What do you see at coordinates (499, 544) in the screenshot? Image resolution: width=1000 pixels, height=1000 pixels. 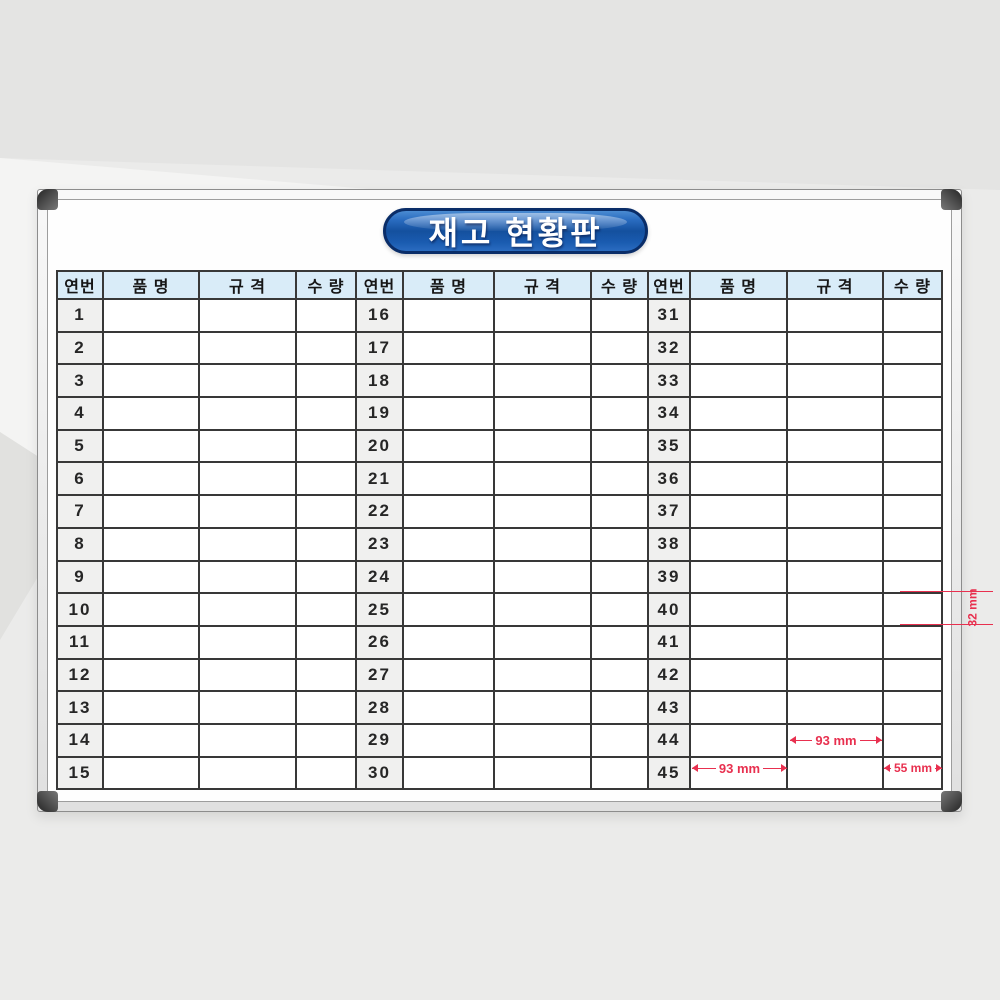 I see `table-row: 8 23 38` at bounding box center [499, 544].